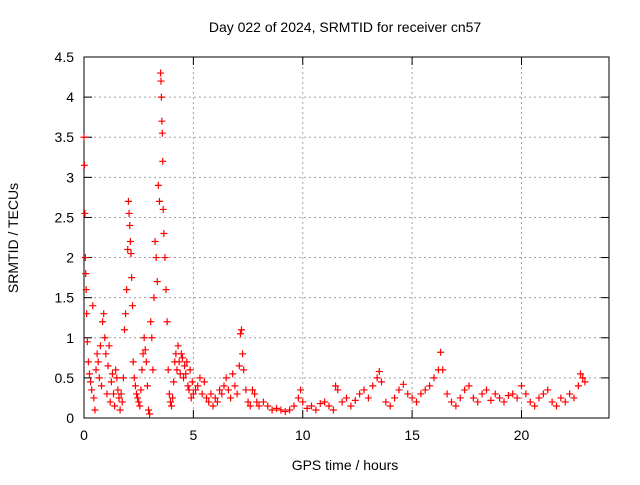  I want to click on x-tick-label: 15, so click(412, 435).